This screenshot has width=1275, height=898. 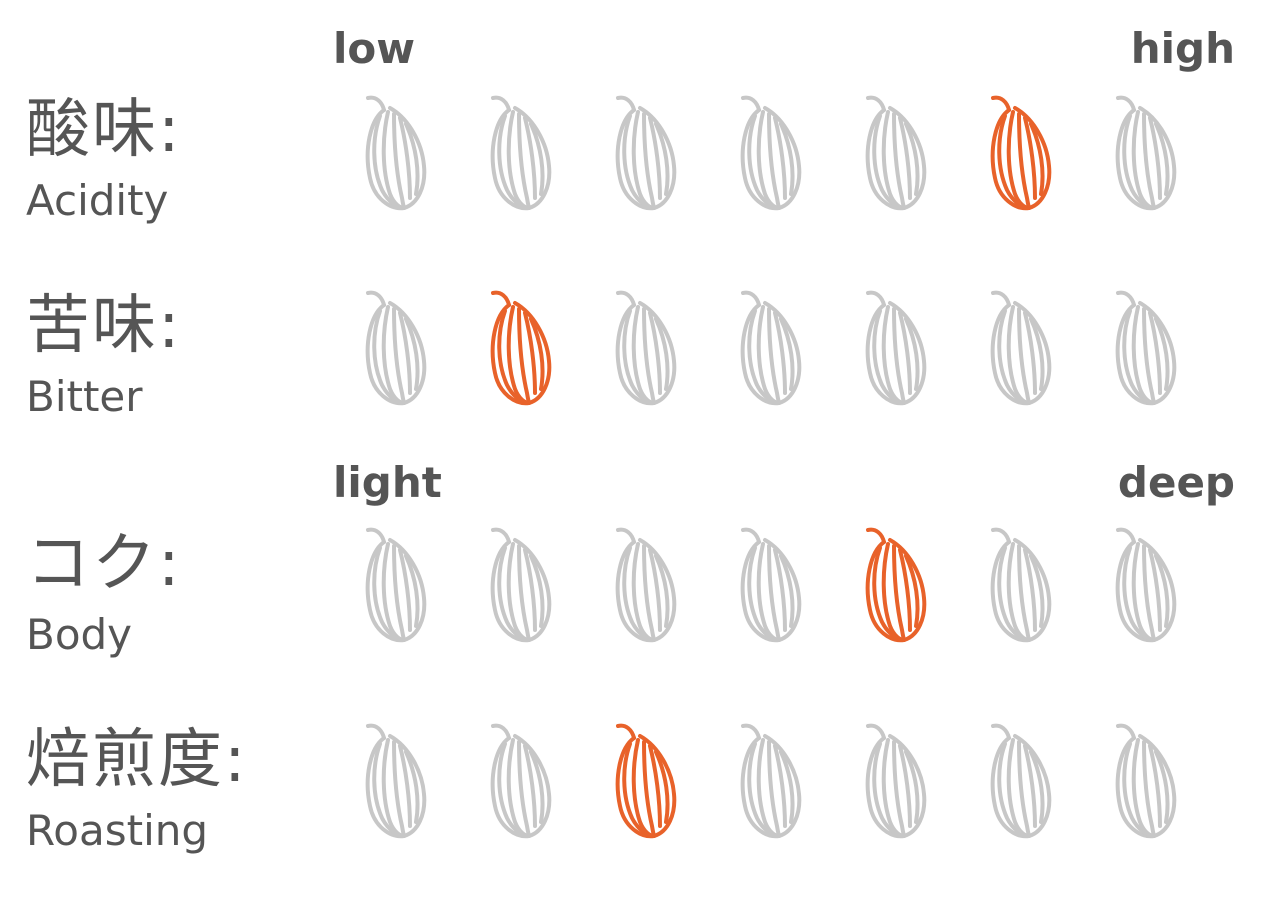 I want to click on rating-roasting, so click(x=775, y=782).